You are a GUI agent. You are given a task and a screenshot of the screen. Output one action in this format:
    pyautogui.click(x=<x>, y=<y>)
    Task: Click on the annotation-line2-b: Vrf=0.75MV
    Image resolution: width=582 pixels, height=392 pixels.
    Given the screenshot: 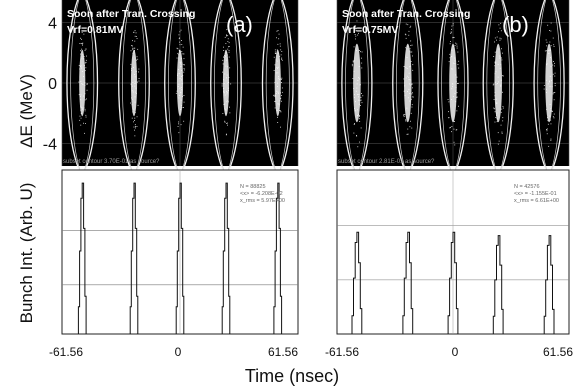 What is the action you would take?
    pyautogui.click(x=370, y=30)
    